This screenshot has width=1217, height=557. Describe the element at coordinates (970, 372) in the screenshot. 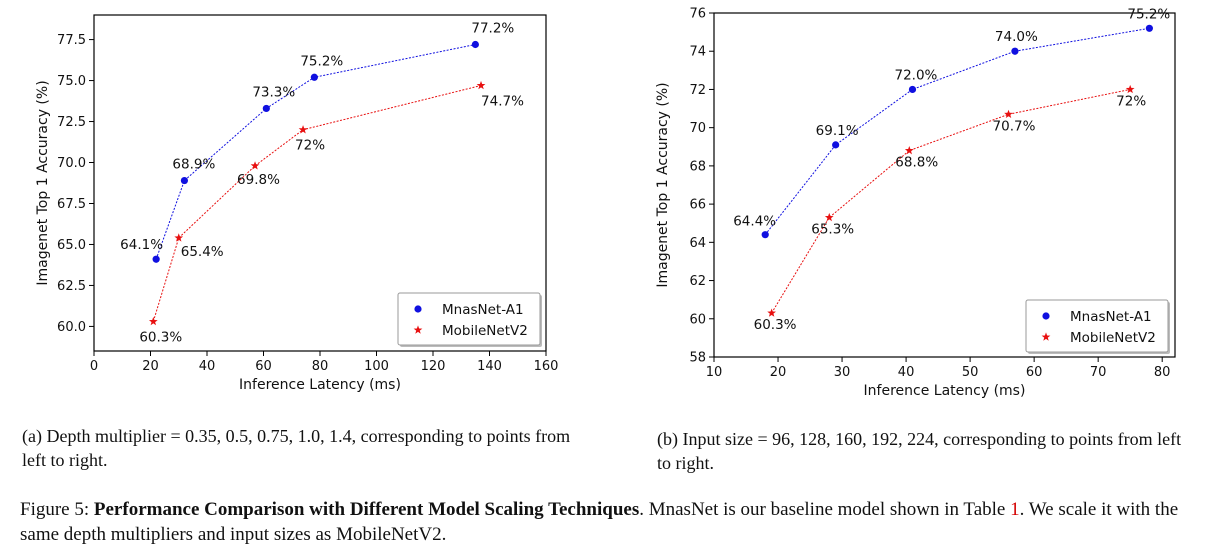

I see `x-tick-label: 50` at that location.